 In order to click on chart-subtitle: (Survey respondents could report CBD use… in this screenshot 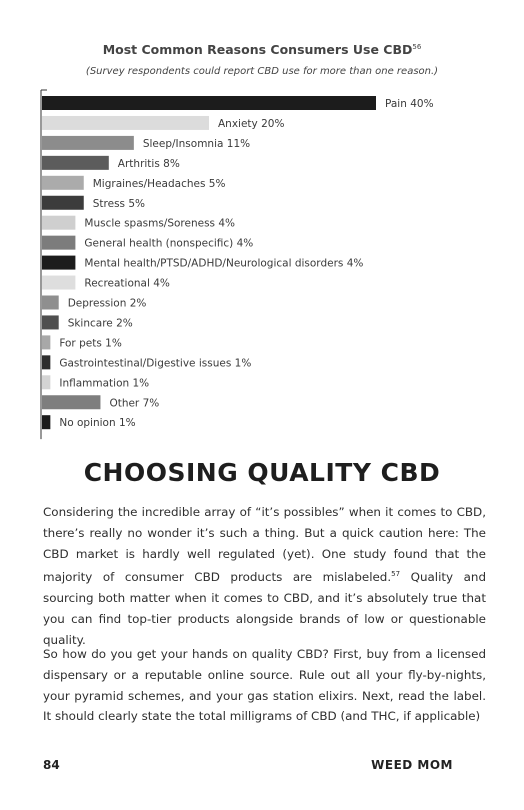, I will do `click(262, 71)`.